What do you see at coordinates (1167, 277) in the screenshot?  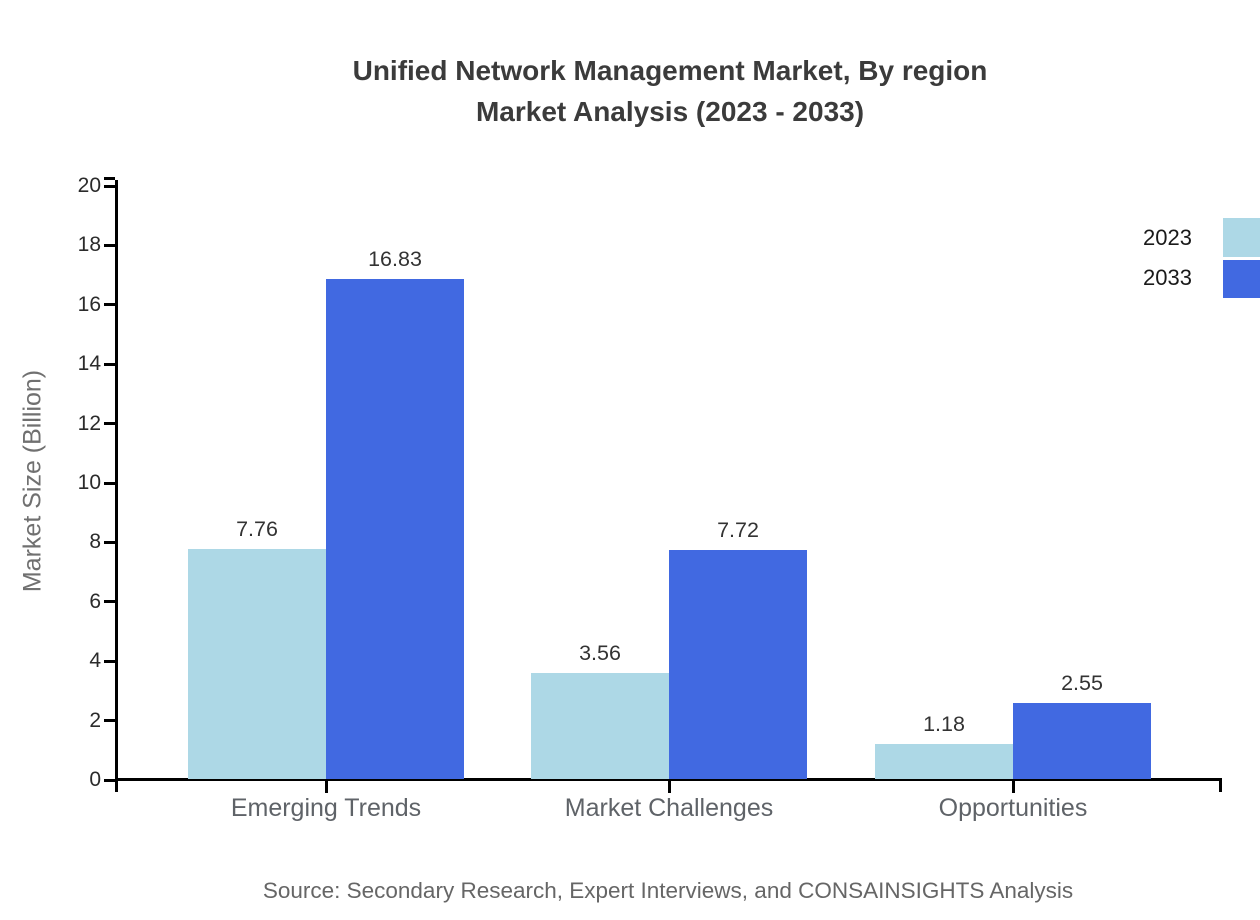 I see `legend-label-2033: 2033` at bounding box center [1167, 277].